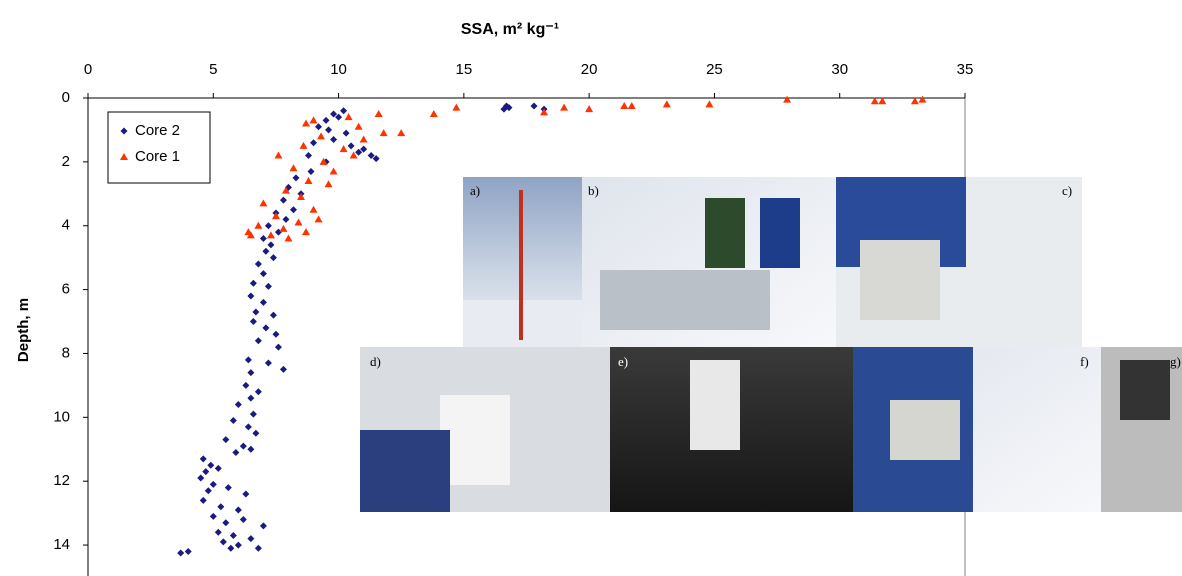  Describe the element at coordinates (66, 352) in the screenshot. I see `y-tick-label: 8` at that location.